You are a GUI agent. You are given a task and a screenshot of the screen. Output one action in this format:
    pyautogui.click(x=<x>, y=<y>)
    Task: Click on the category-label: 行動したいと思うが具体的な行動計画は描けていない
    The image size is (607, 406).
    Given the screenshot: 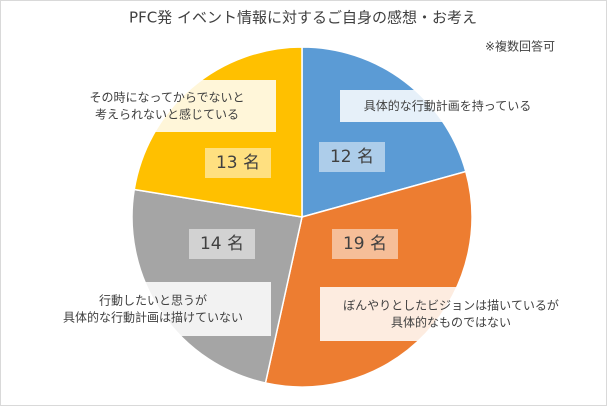 What is the action you would take?
    pyautogui.click(x=153, y=308)
    